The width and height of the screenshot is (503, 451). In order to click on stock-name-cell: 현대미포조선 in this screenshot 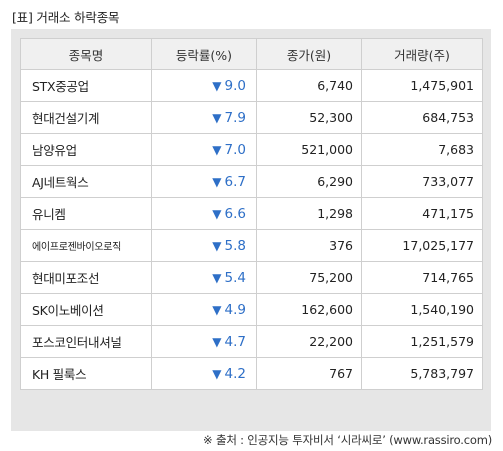, I will do `click(86, 277)`.